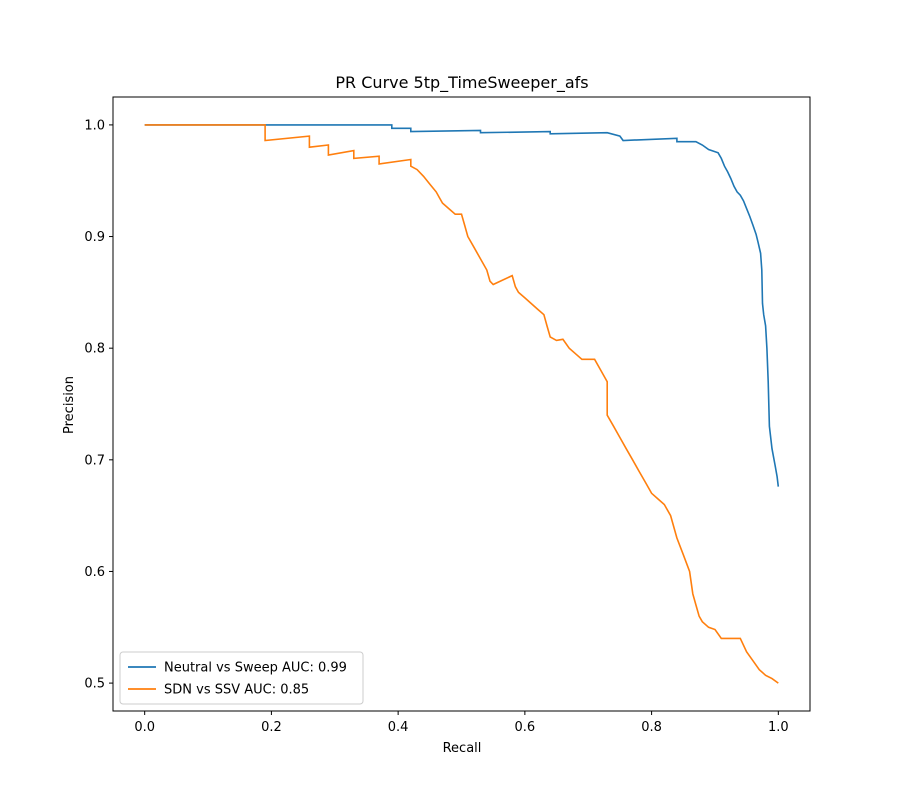  I want to click on y-tick-label: 0.7, so click(94, 460).